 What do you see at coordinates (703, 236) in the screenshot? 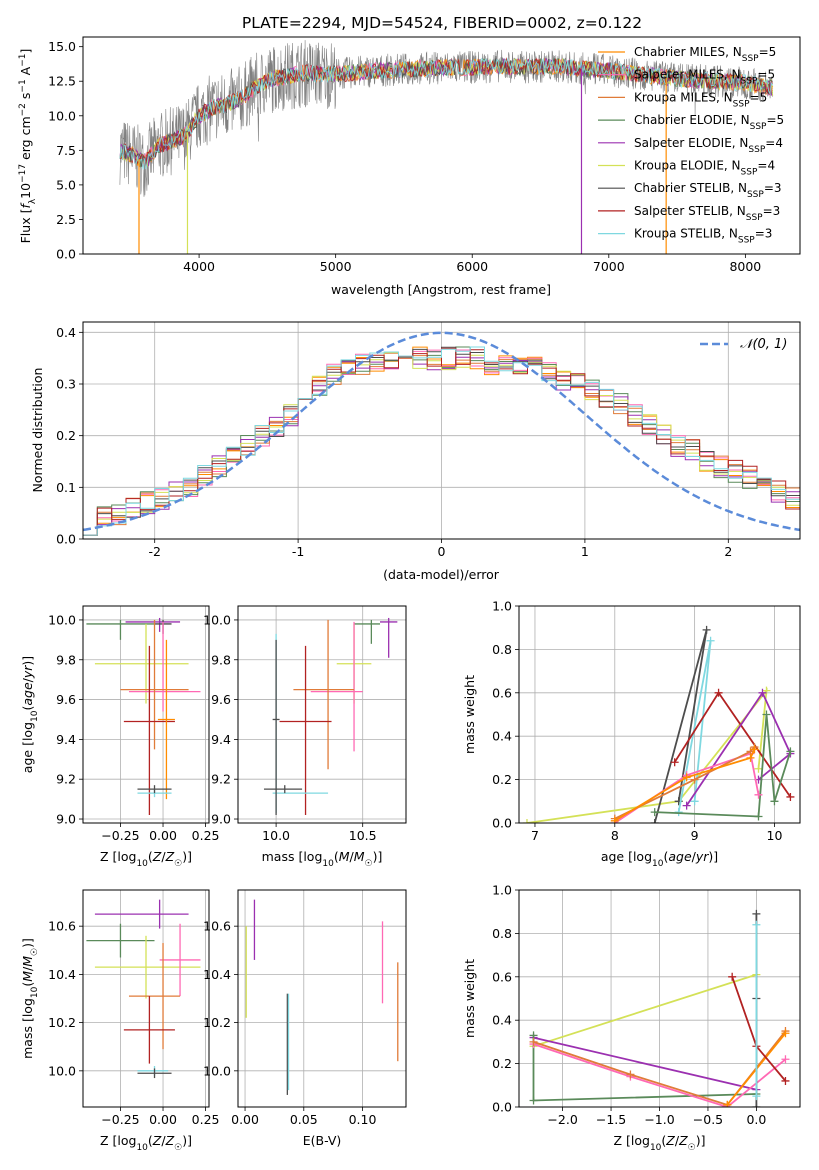
I see `legend-label: Kroupa STELIB, NSSP=3` at bounding box center [703, 236].